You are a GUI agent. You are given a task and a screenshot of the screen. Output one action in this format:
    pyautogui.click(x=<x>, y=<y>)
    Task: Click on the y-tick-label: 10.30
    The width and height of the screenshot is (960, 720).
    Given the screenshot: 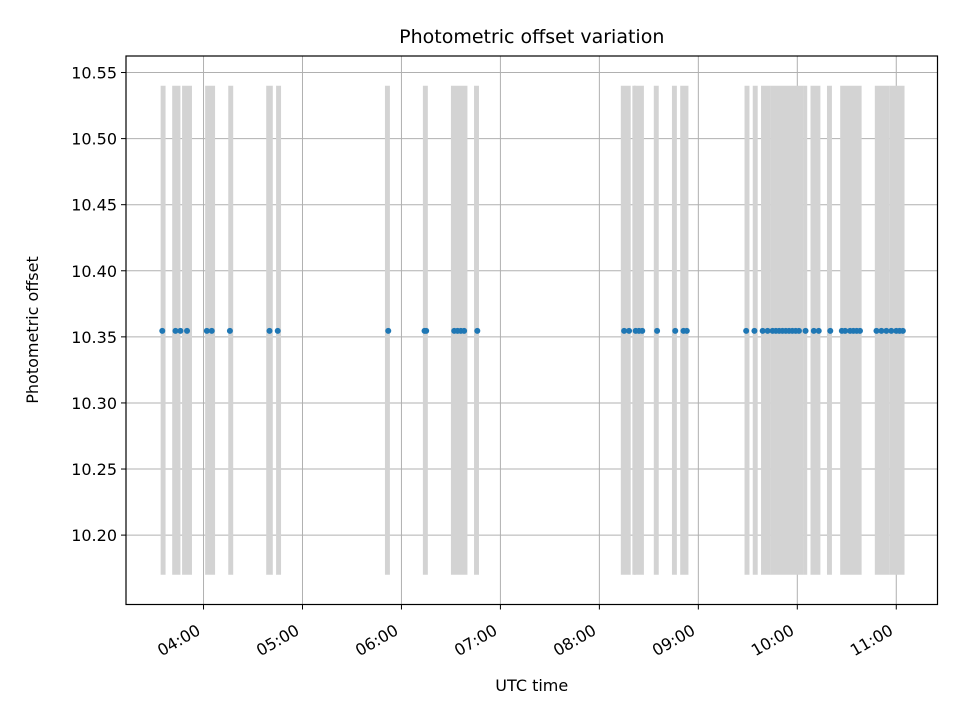 What is the action you would take?
    pyautogui.click(x=94, y=403)
    